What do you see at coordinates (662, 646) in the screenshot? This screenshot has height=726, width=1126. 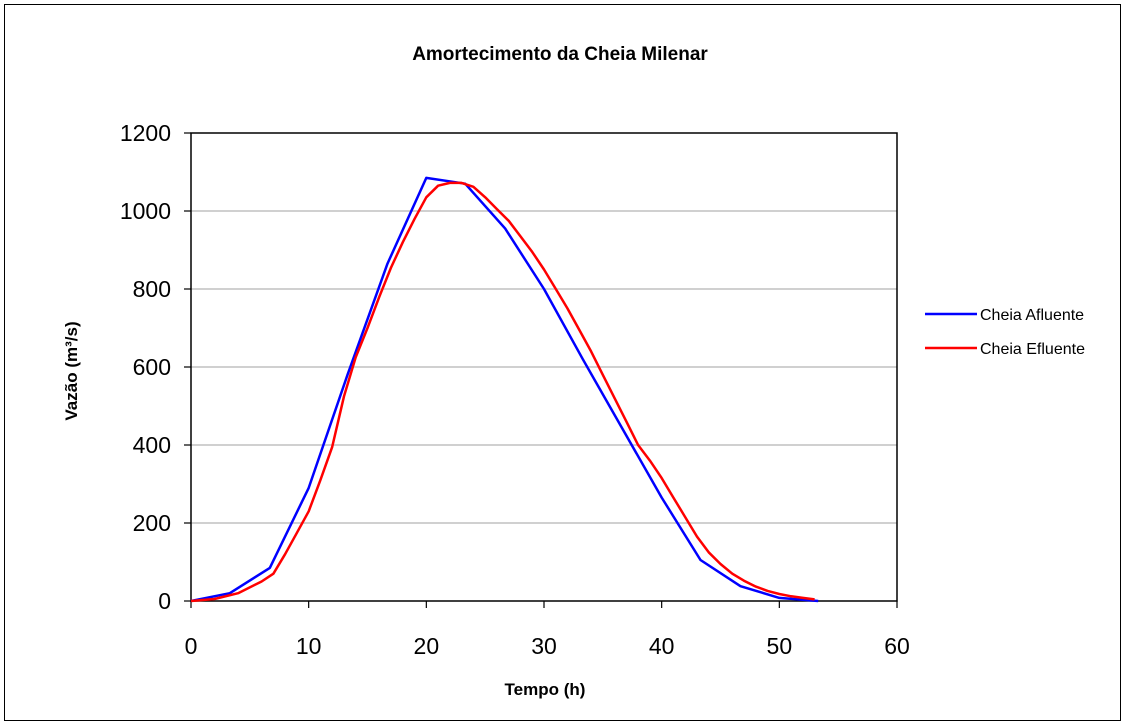 I see `x-tick-label: 40` at bounding box center [662, 646].